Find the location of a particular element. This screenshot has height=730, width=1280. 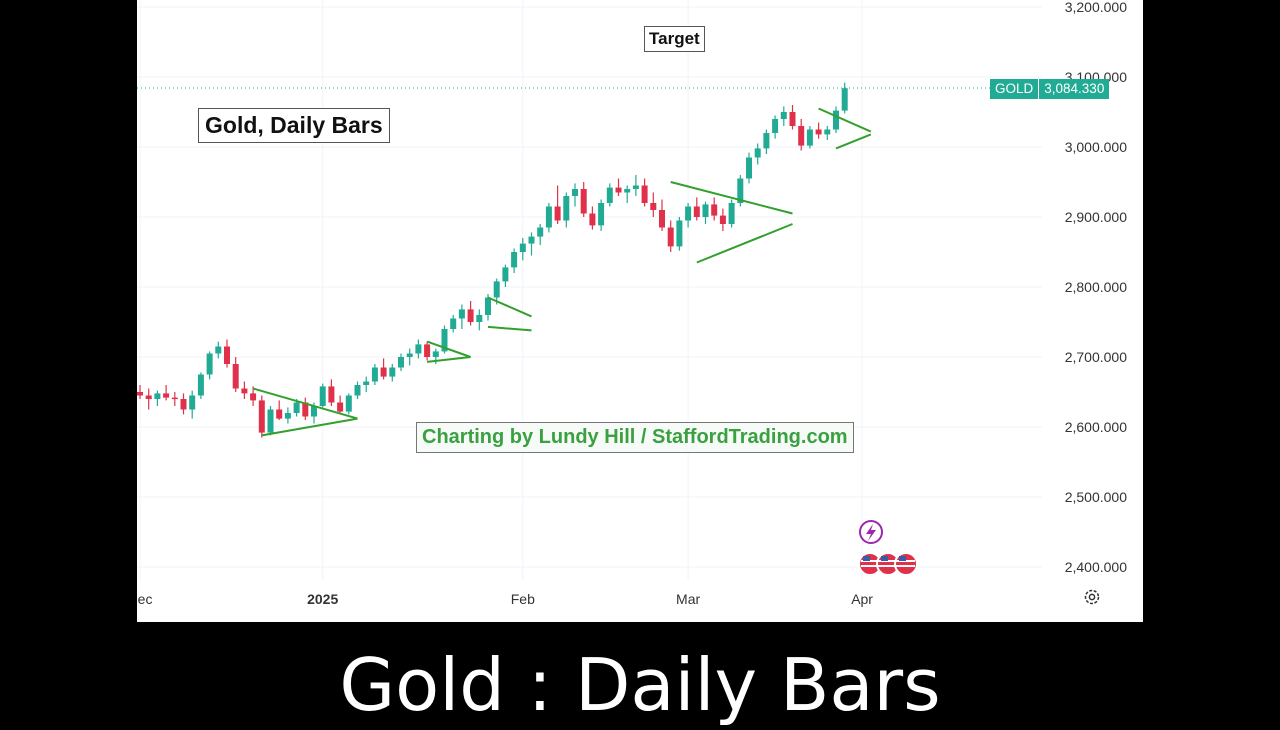

settings-icon is located at coordinates (1092, 597).